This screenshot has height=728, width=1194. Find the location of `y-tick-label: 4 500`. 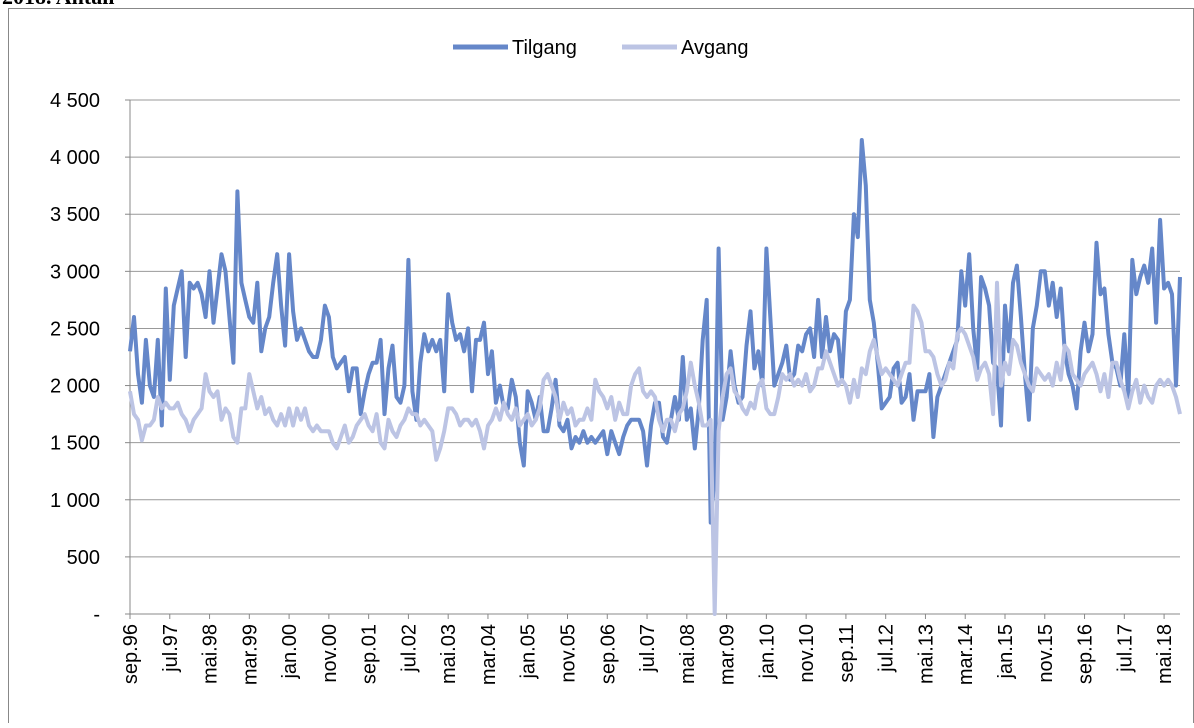

y-tick-label: 4 500 is located at coordinates (75, 101).